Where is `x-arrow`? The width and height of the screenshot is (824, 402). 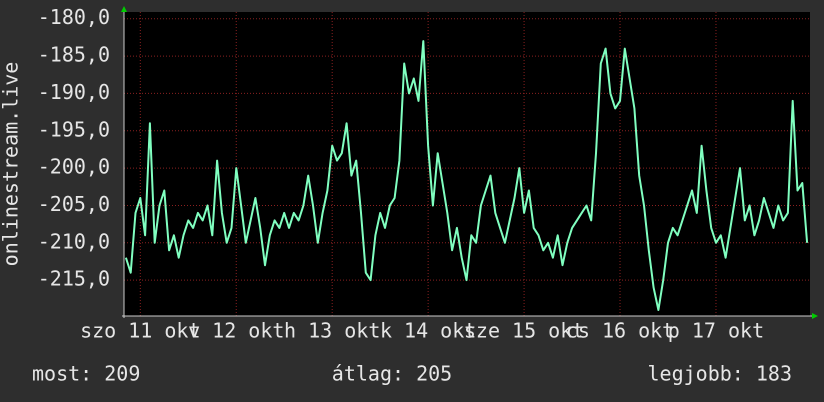
x-arrow is located at coordinates (815, 316).